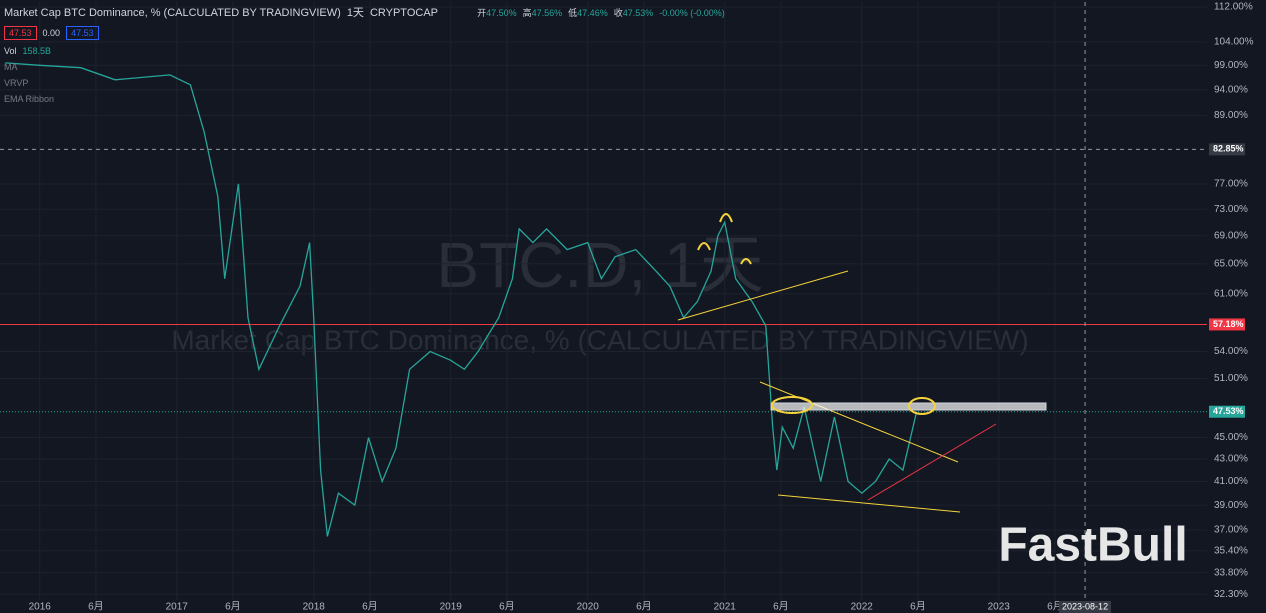  I want to click on y-tick-label: 35.40%, so click(1231, 550).